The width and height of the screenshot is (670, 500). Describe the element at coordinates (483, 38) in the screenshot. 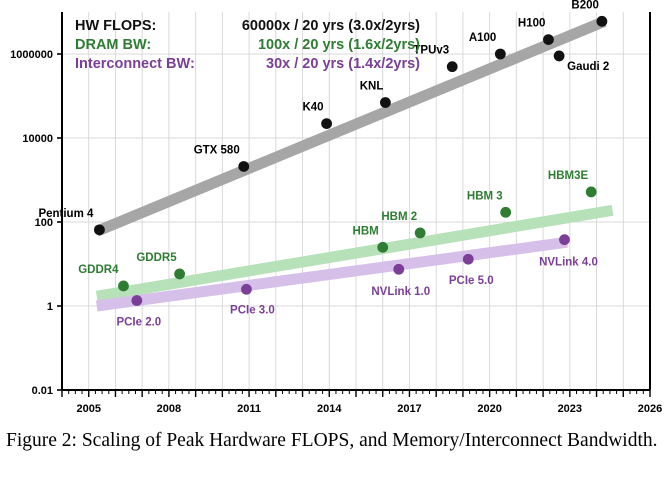

I see `datapoint-label-a100: A100` at that location.